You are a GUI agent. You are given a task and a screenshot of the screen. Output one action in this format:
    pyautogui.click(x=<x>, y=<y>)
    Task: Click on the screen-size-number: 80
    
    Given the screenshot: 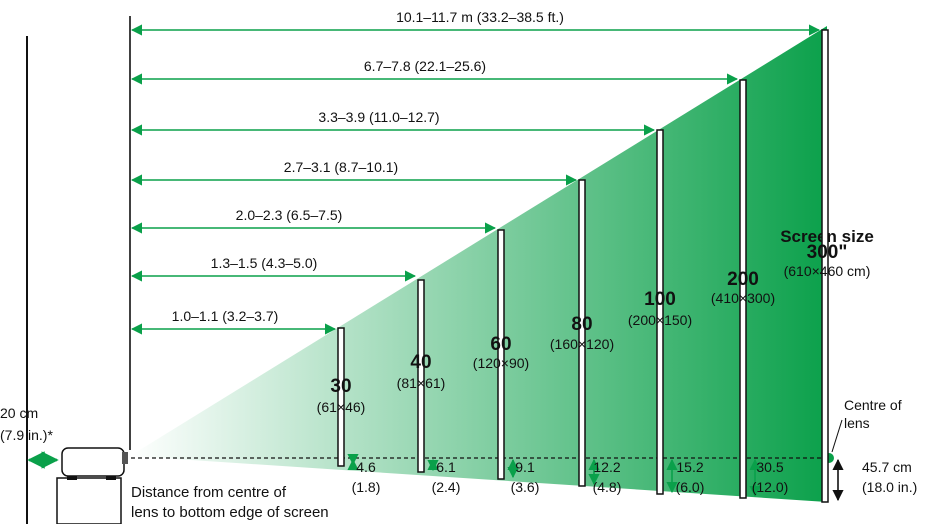 What is the action you would take?
    pyautogui.click(x=581, y=324)
    